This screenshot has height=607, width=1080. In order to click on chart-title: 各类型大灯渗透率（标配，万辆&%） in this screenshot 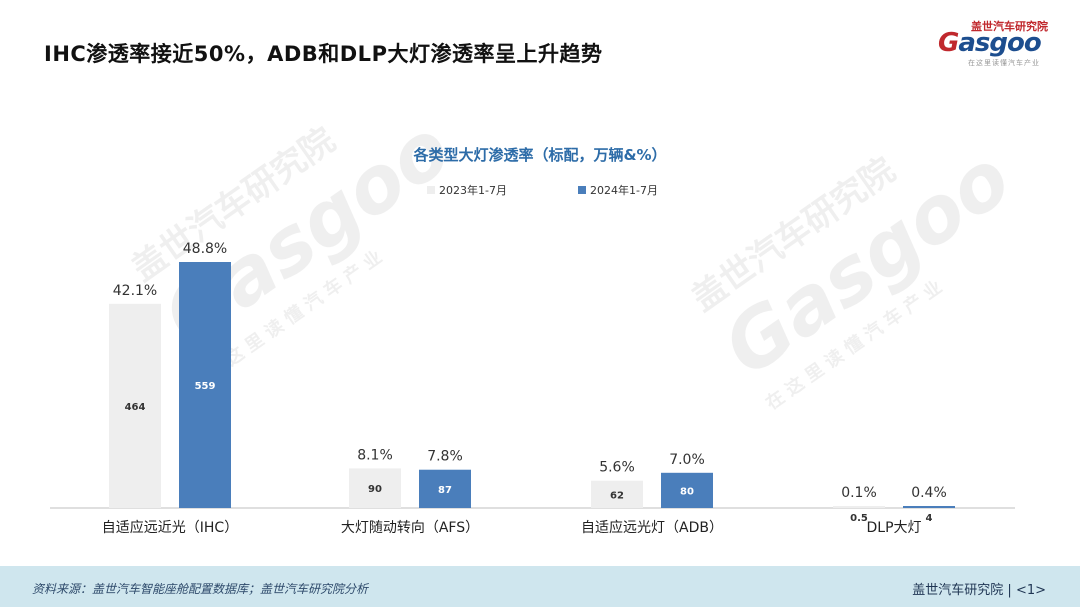, I will do `click(540, 155)`.